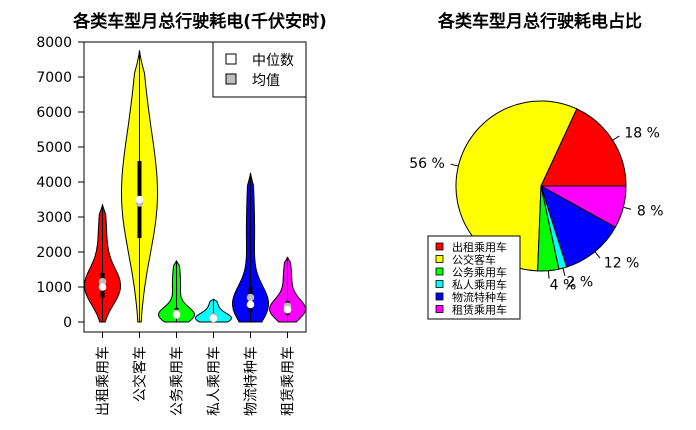  I want to click on pie-legend-label: 公务乘用车, so click(479, 272).